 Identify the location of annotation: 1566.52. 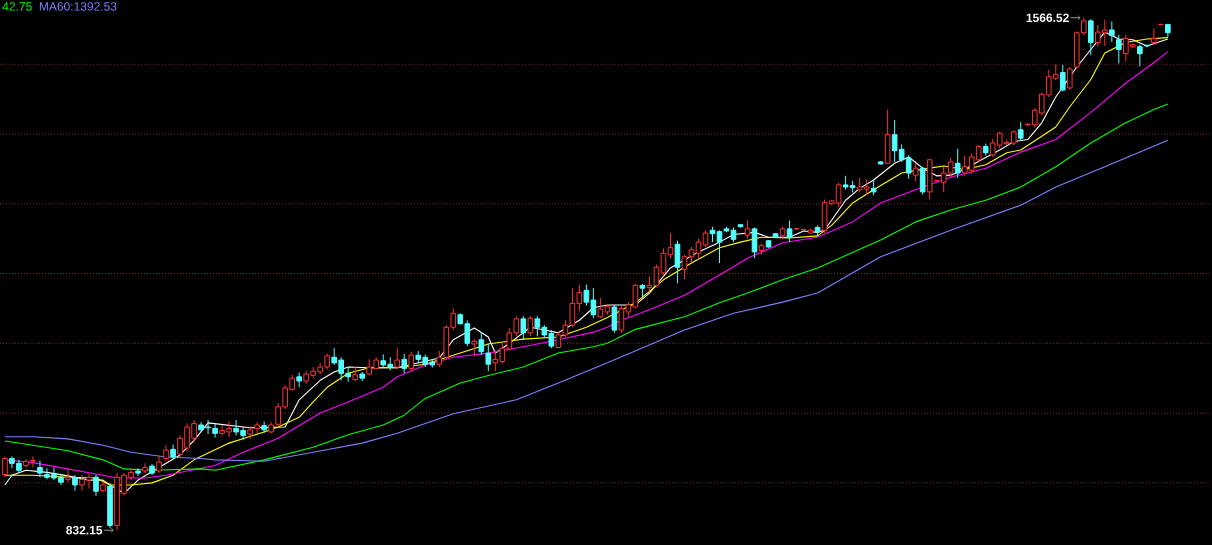
(1047, 18).